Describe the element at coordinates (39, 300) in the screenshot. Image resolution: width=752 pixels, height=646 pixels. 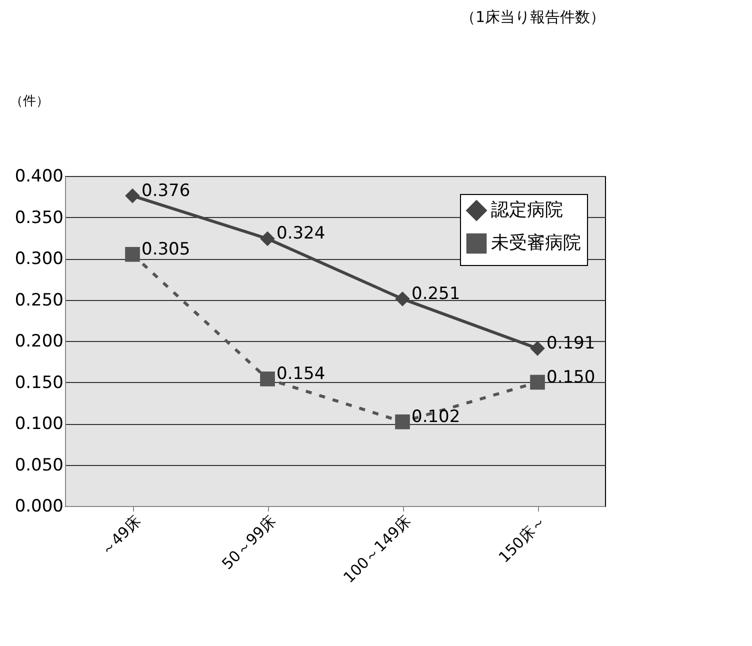
I see `y-tick-label: 0.250` at that location.